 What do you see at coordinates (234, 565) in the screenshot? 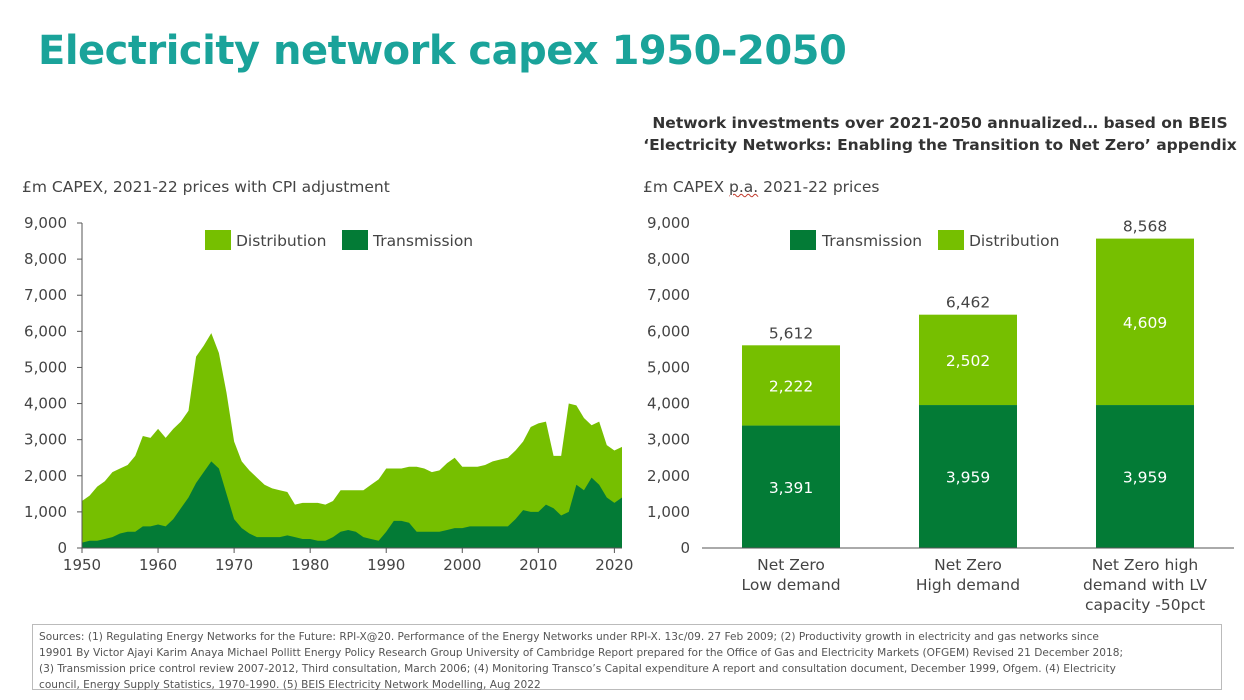
I see `x-tick-label: 1970` at bounding box center [234, 565].